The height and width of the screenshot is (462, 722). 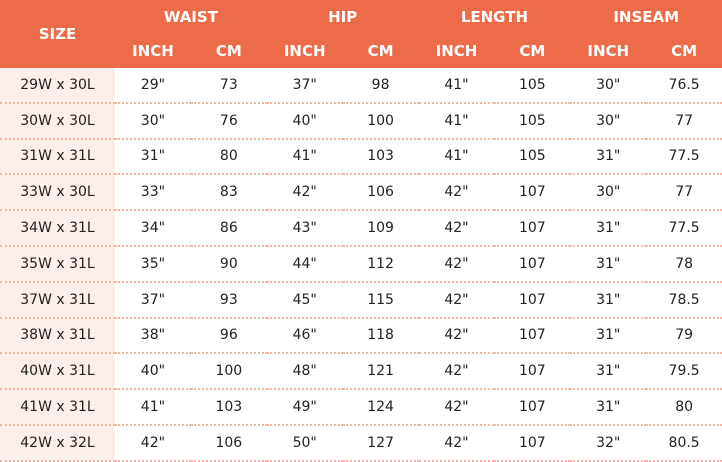 I want to click on value-cell: 44", so click(x=304, y=264).